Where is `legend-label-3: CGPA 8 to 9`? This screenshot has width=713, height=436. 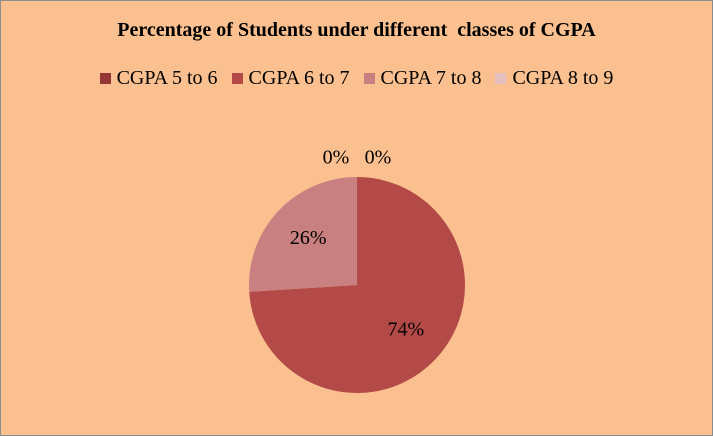
legend-label-3: CGPA 8 to 9 is located at coordinates (563, 78).